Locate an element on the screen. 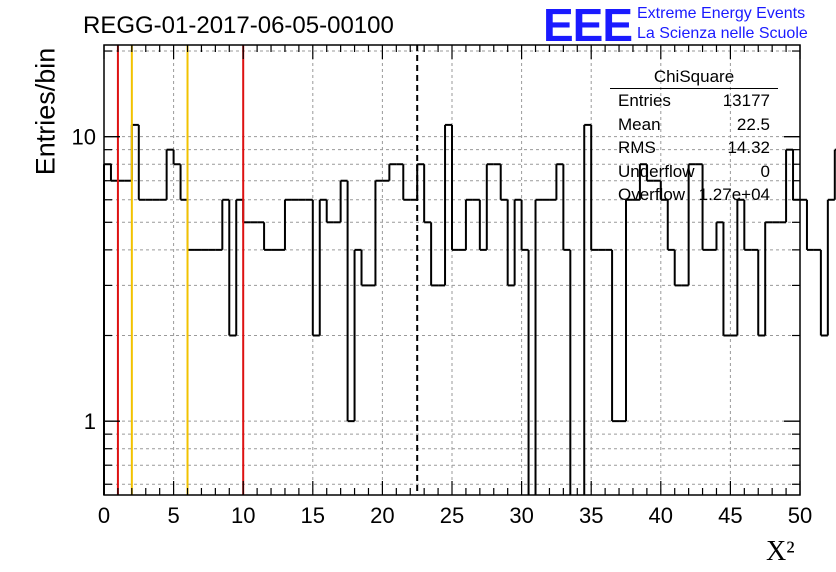  x-tick-label: 30 is located at coordinates (521, 515).